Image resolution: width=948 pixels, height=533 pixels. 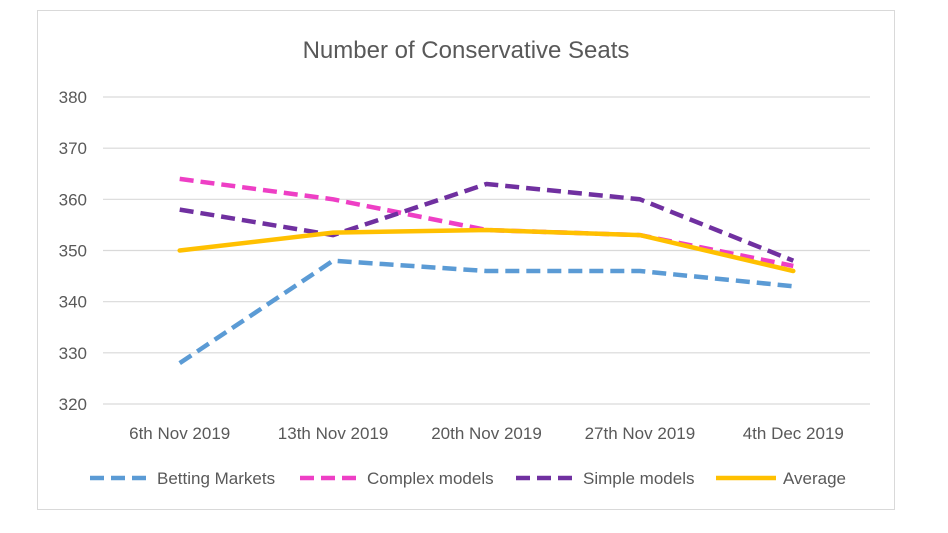 I want to click on legend-label: Betting Markets, so click(x=216, y=478).